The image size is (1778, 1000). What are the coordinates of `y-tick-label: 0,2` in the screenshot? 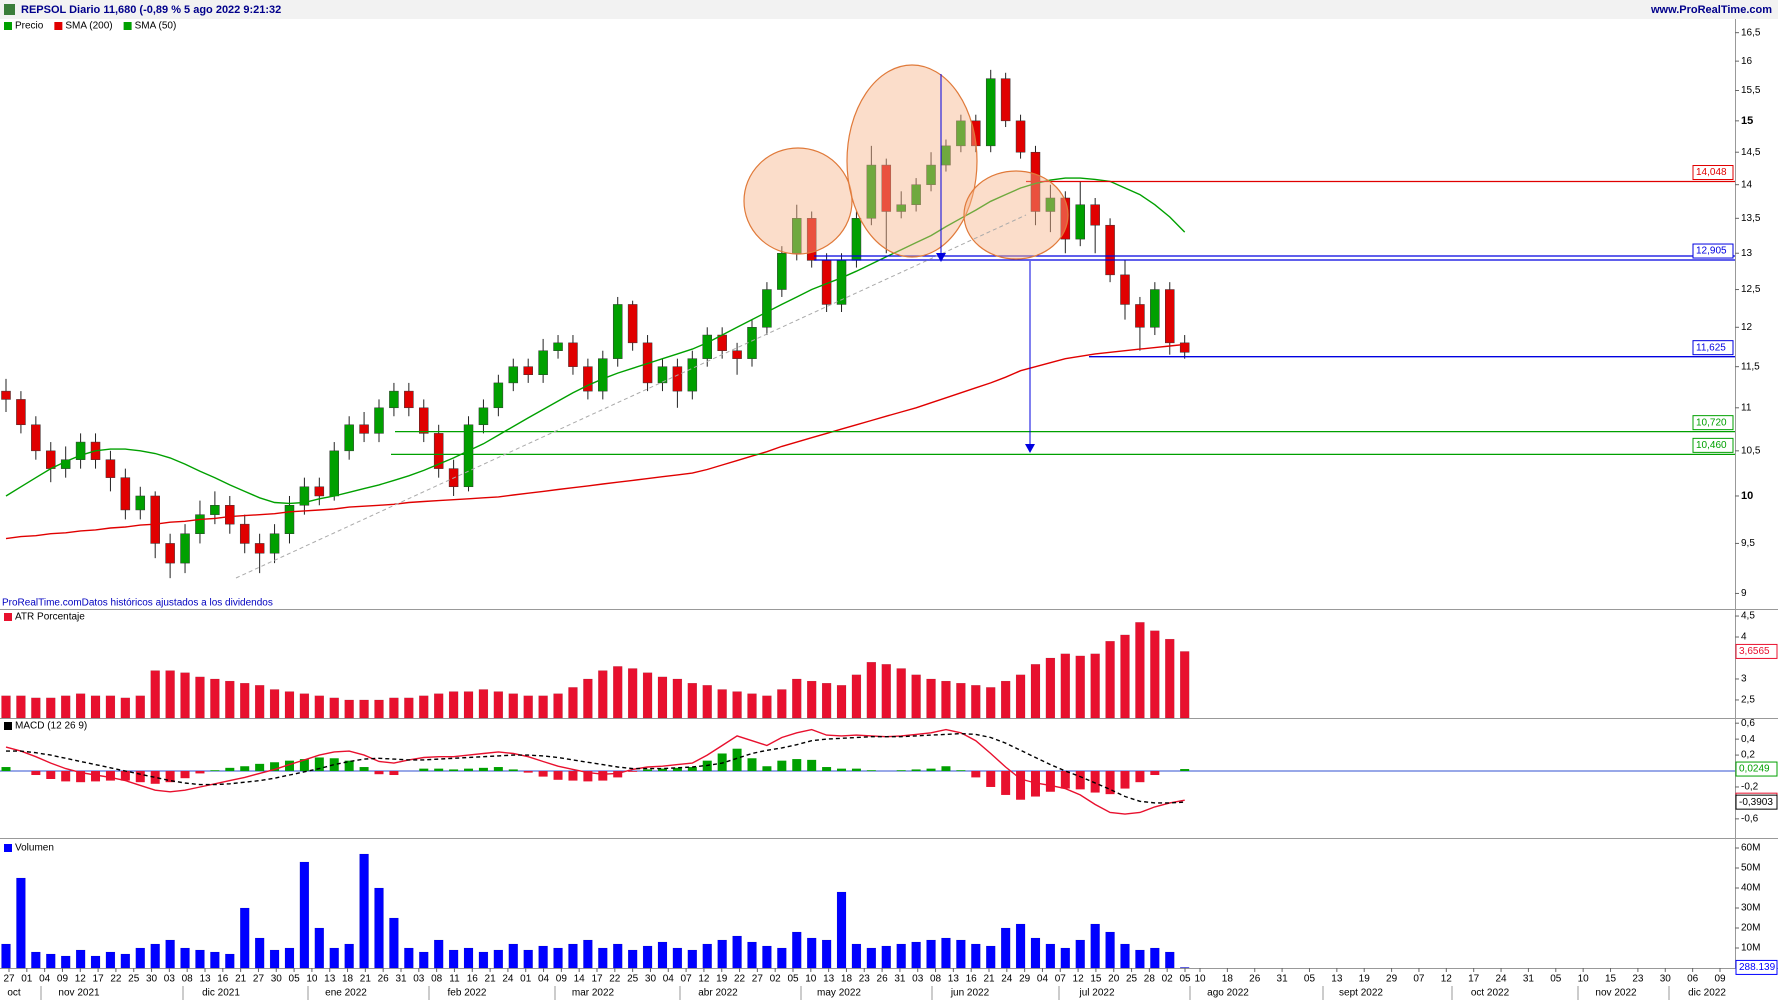 It's located at (1748, 755).